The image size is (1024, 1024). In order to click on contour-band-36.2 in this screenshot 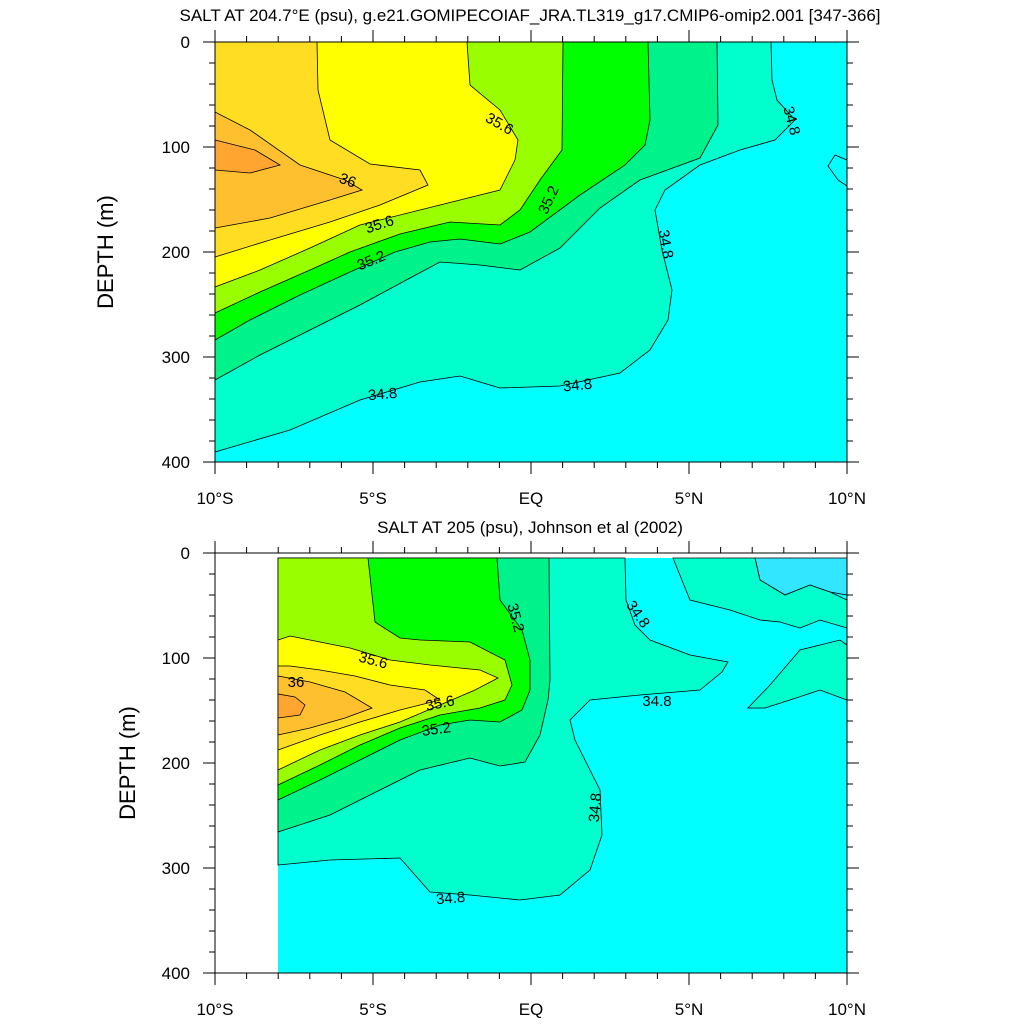, I will do `click(291, 706)`.